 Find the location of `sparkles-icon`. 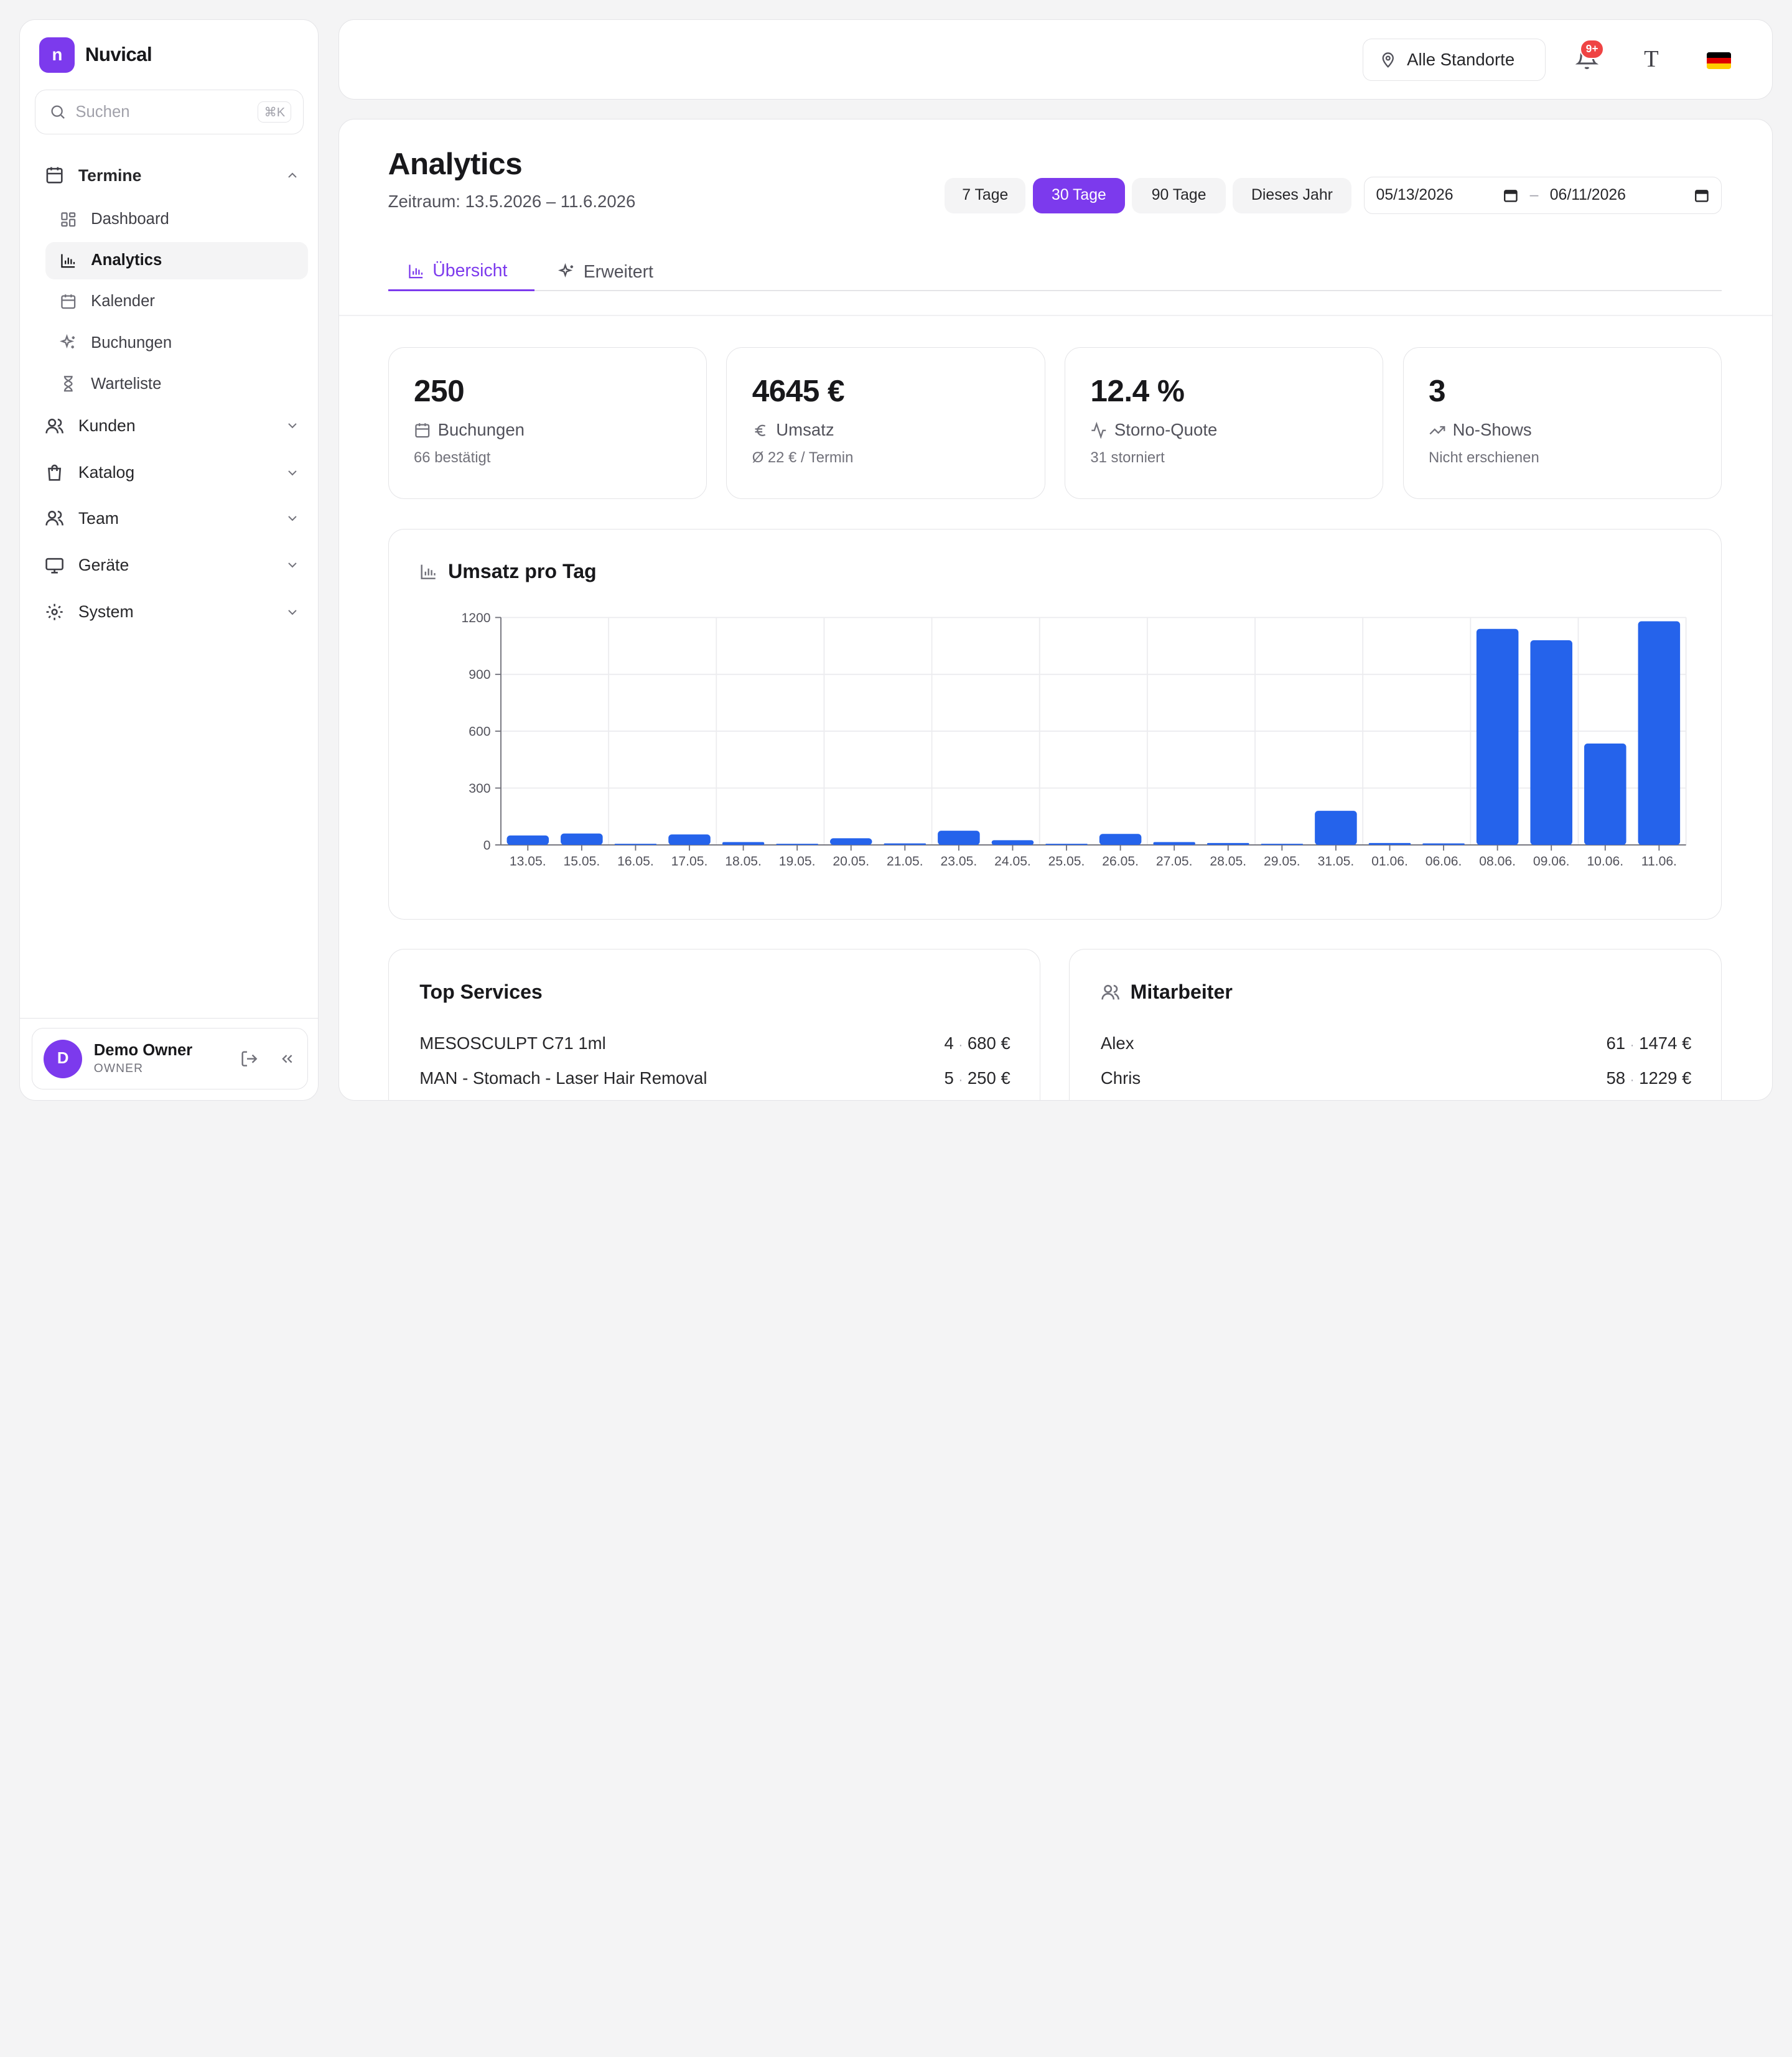

sparkles-icon is located at coordinates (68, 343).